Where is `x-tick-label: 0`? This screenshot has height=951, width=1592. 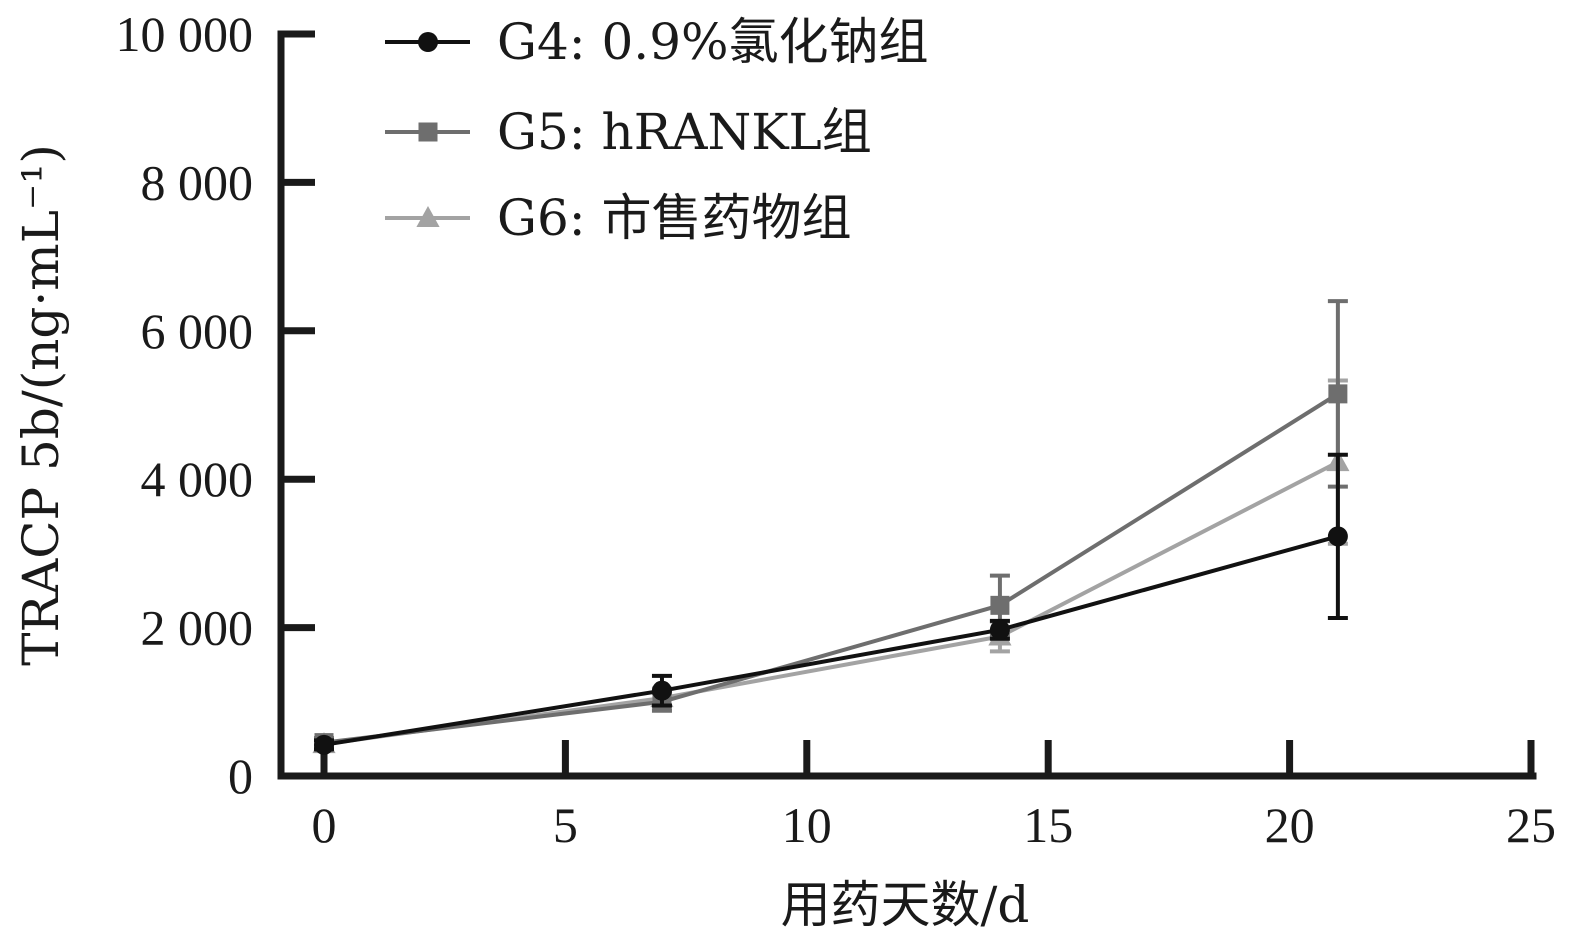 x-tick-label: 0 is located at coordinates (324, 825).